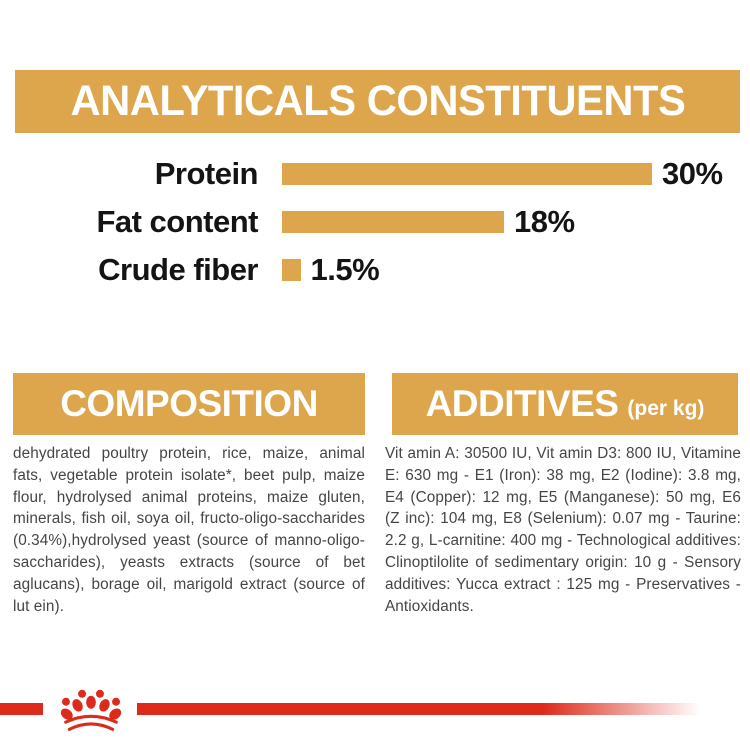  Describe the element at coordinates (178, 269) in the screenshot. I see `bar-label: Crude fiber` at that location.